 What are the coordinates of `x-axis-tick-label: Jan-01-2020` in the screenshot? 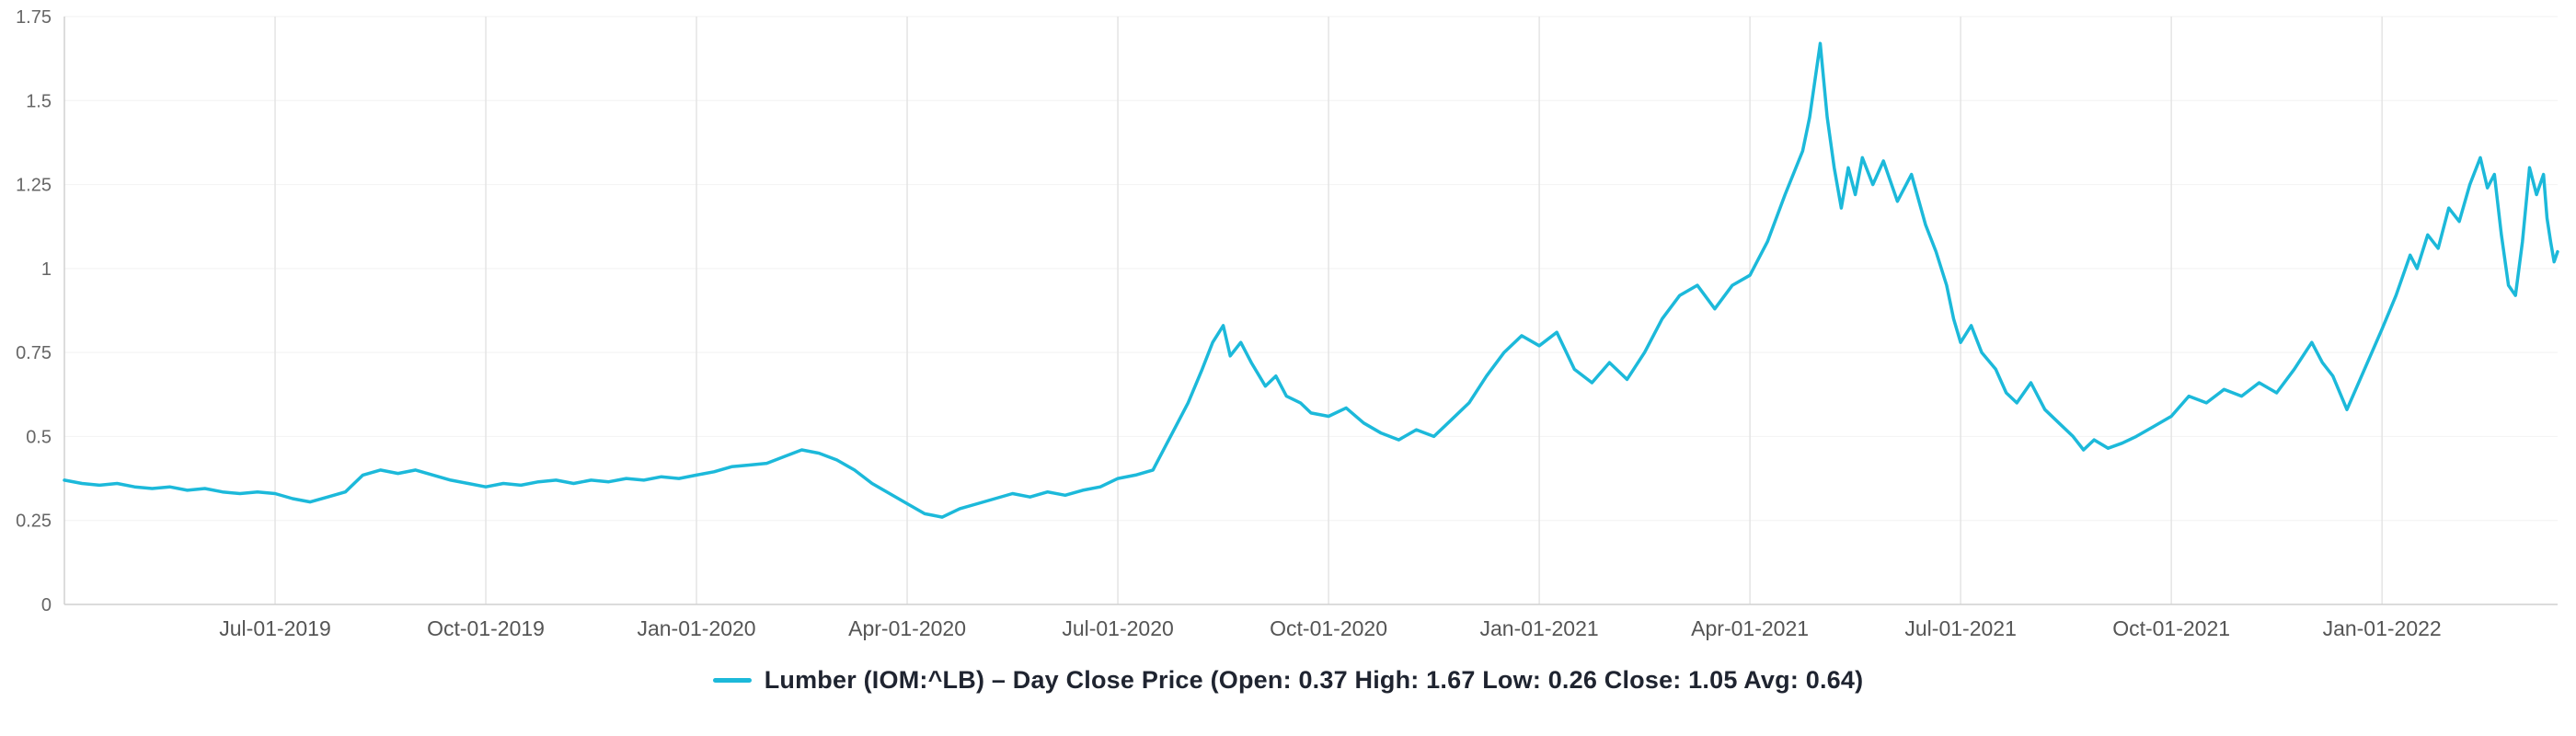 It's located at (696, 628).